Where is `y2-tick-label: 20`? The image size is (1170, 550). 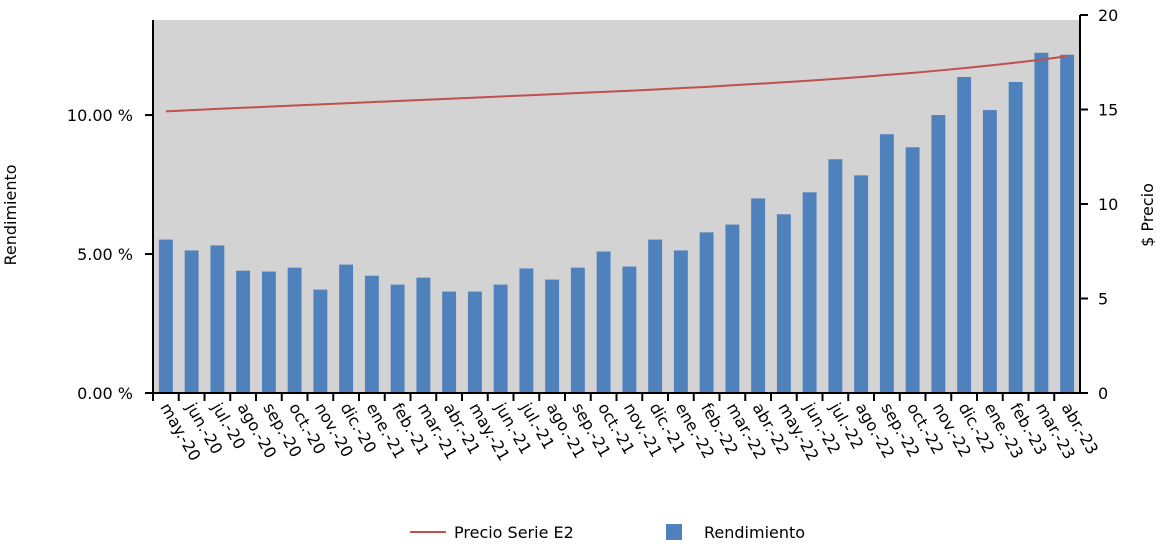 y2-tick-label: 20 is located at coordinates (1108, 15).